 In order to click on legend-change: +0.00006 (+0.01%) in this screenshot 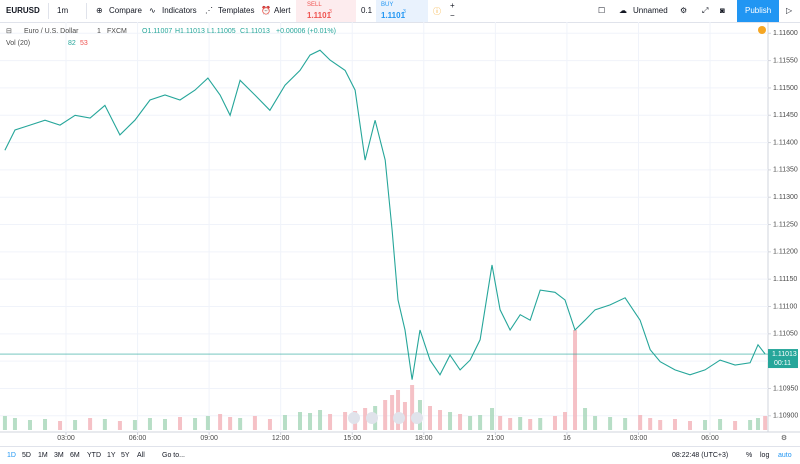, I will do `click(306, 31)`.